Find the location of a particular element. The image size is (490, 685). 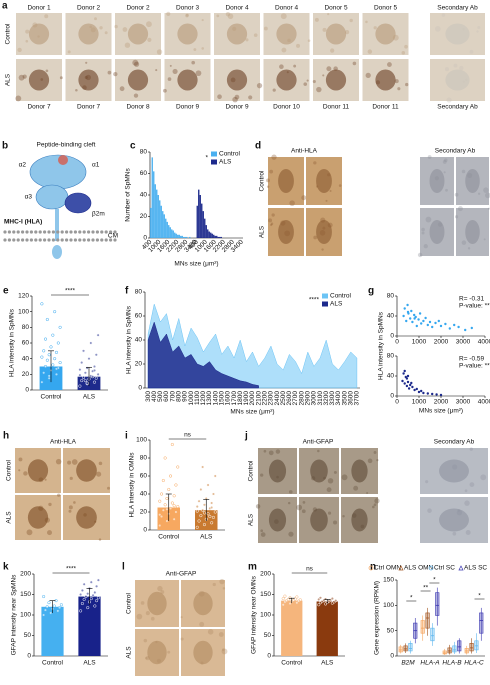

donor-label: Secondary Ab is located at coordinates (457, 107).